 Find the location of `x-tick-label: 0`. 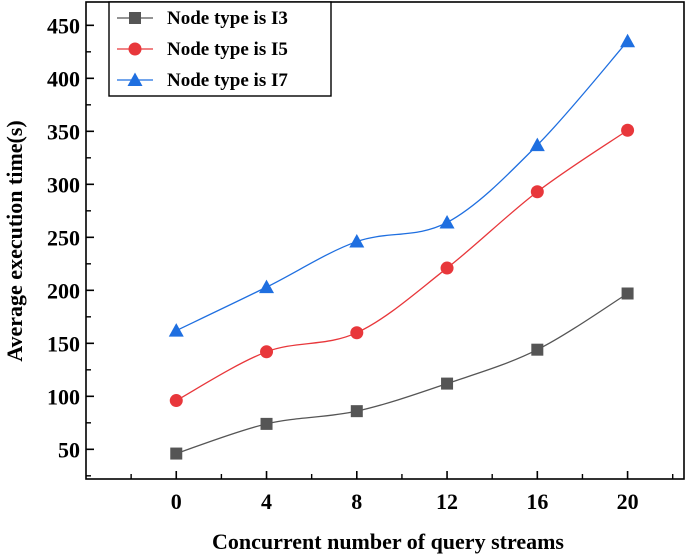

x-tick-label: 0 is located at coordinates (176, 501).